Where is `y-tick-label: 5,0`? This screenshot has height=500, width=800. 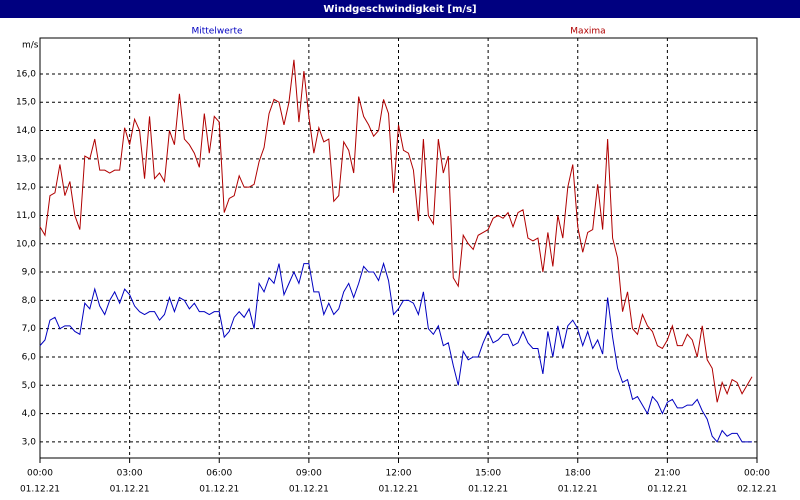 y-tick-label: 5,0 is located at coordinates (29, 386).